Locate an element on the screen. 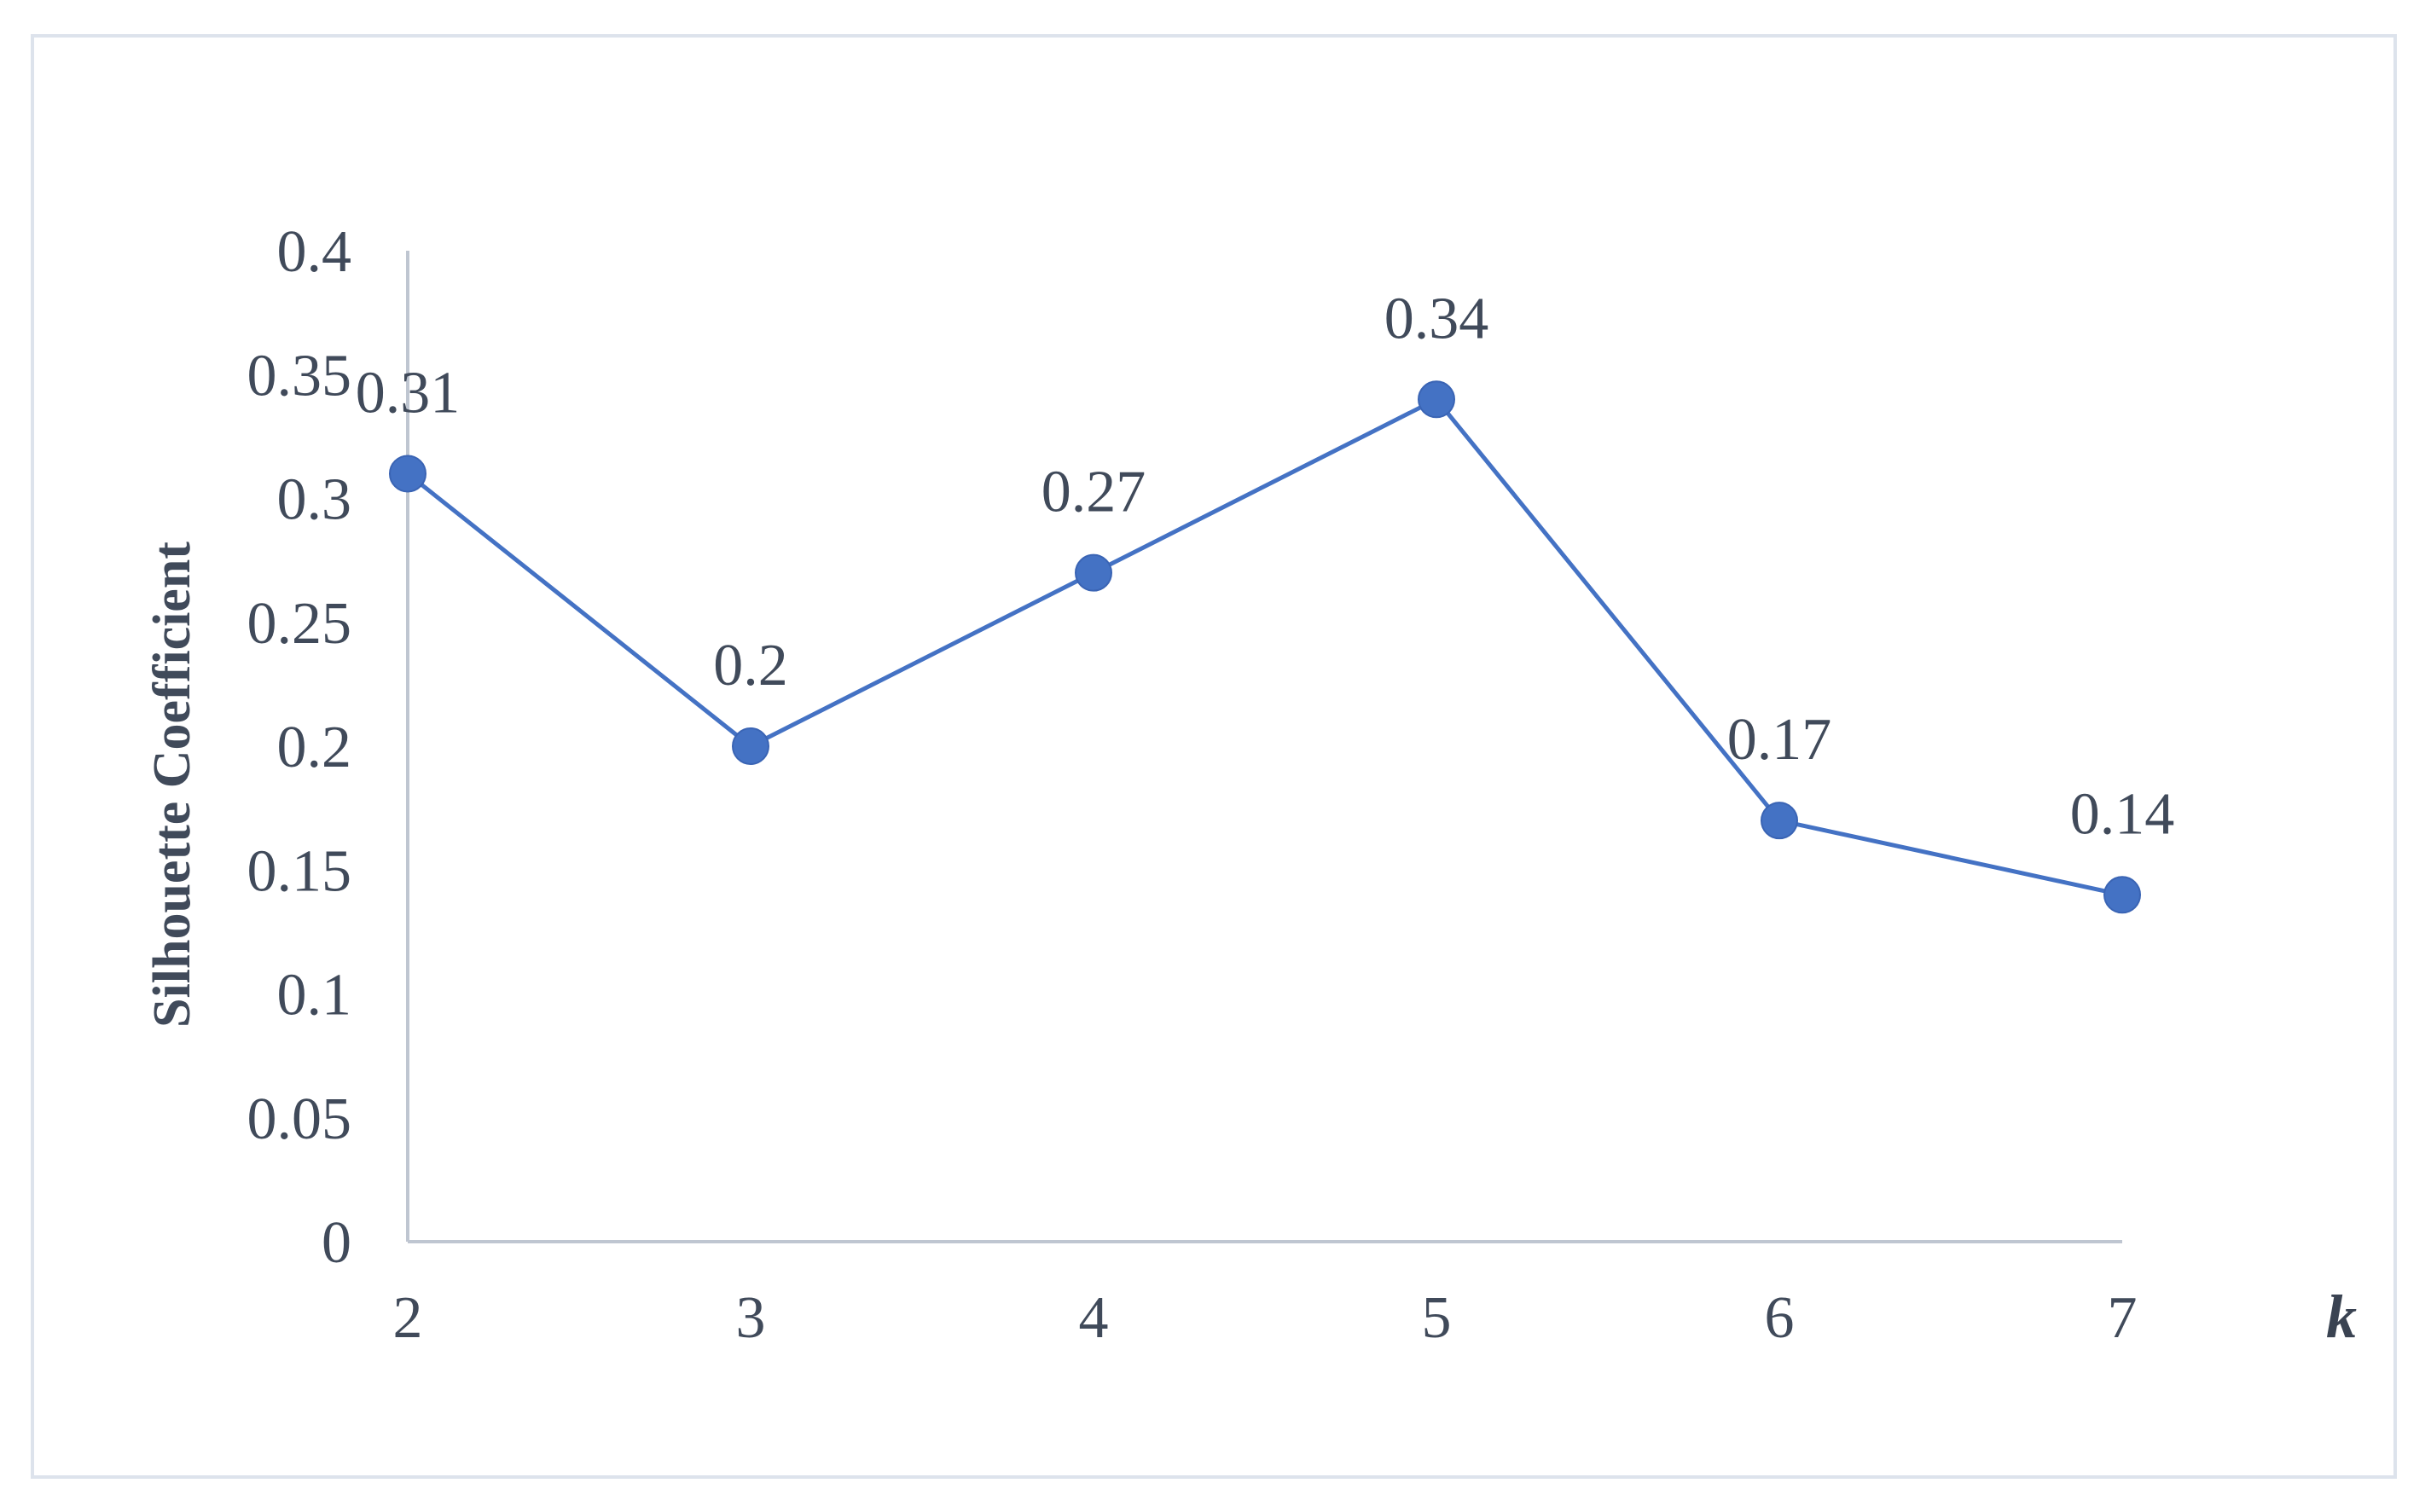 The image size is (2431, 1512). x-tick-labels: 2 3 4 5 6 7 is located at coordinates (1265, 1318).